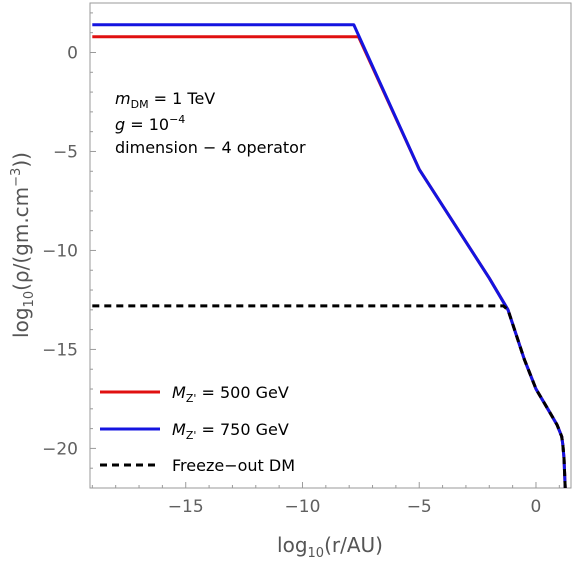 The image size is (576, 566). Describe the element at coordinates (230, 431) in the screenshot. I see `legend-label-z750: MZ' = 750 GeV` at that location.